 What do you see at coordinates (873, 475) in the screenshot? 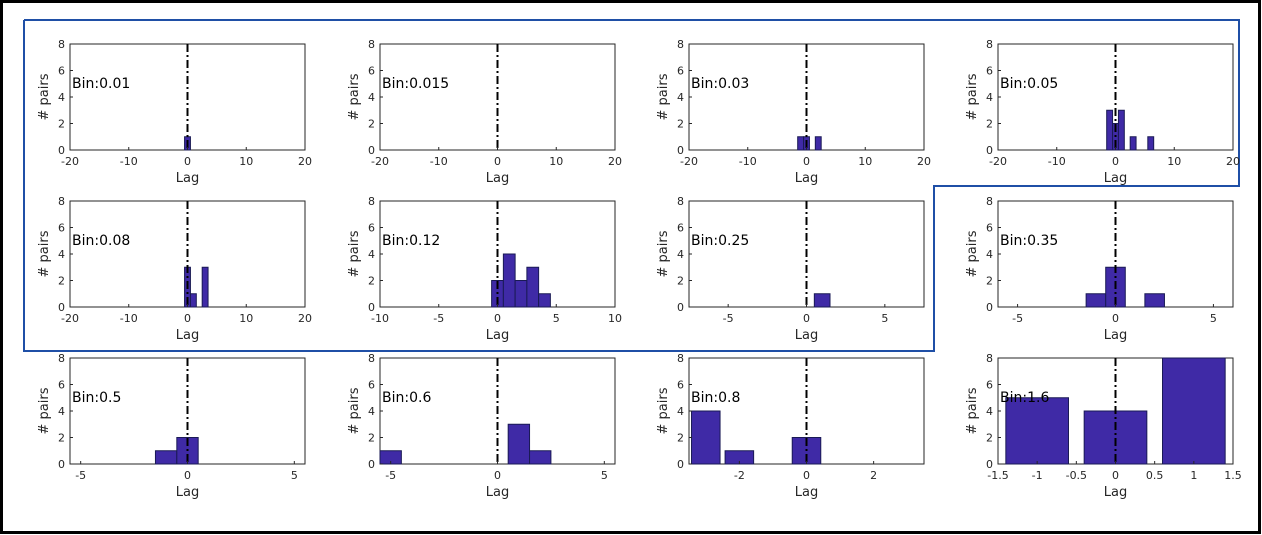
I see `x-tick-label: 2` at bounding box center [873, 475].